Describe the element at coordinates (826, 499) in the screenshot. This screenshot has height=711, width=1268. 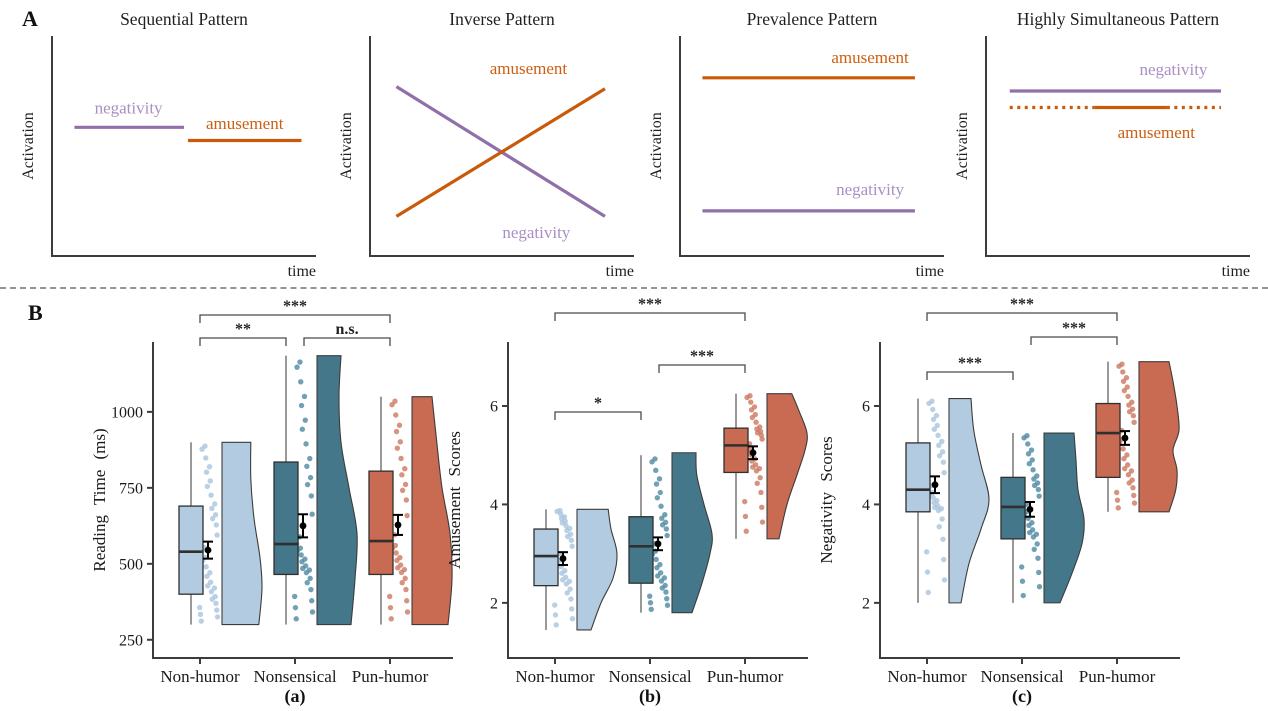
I see `y-axis-label: Negativity Scores` at that location.